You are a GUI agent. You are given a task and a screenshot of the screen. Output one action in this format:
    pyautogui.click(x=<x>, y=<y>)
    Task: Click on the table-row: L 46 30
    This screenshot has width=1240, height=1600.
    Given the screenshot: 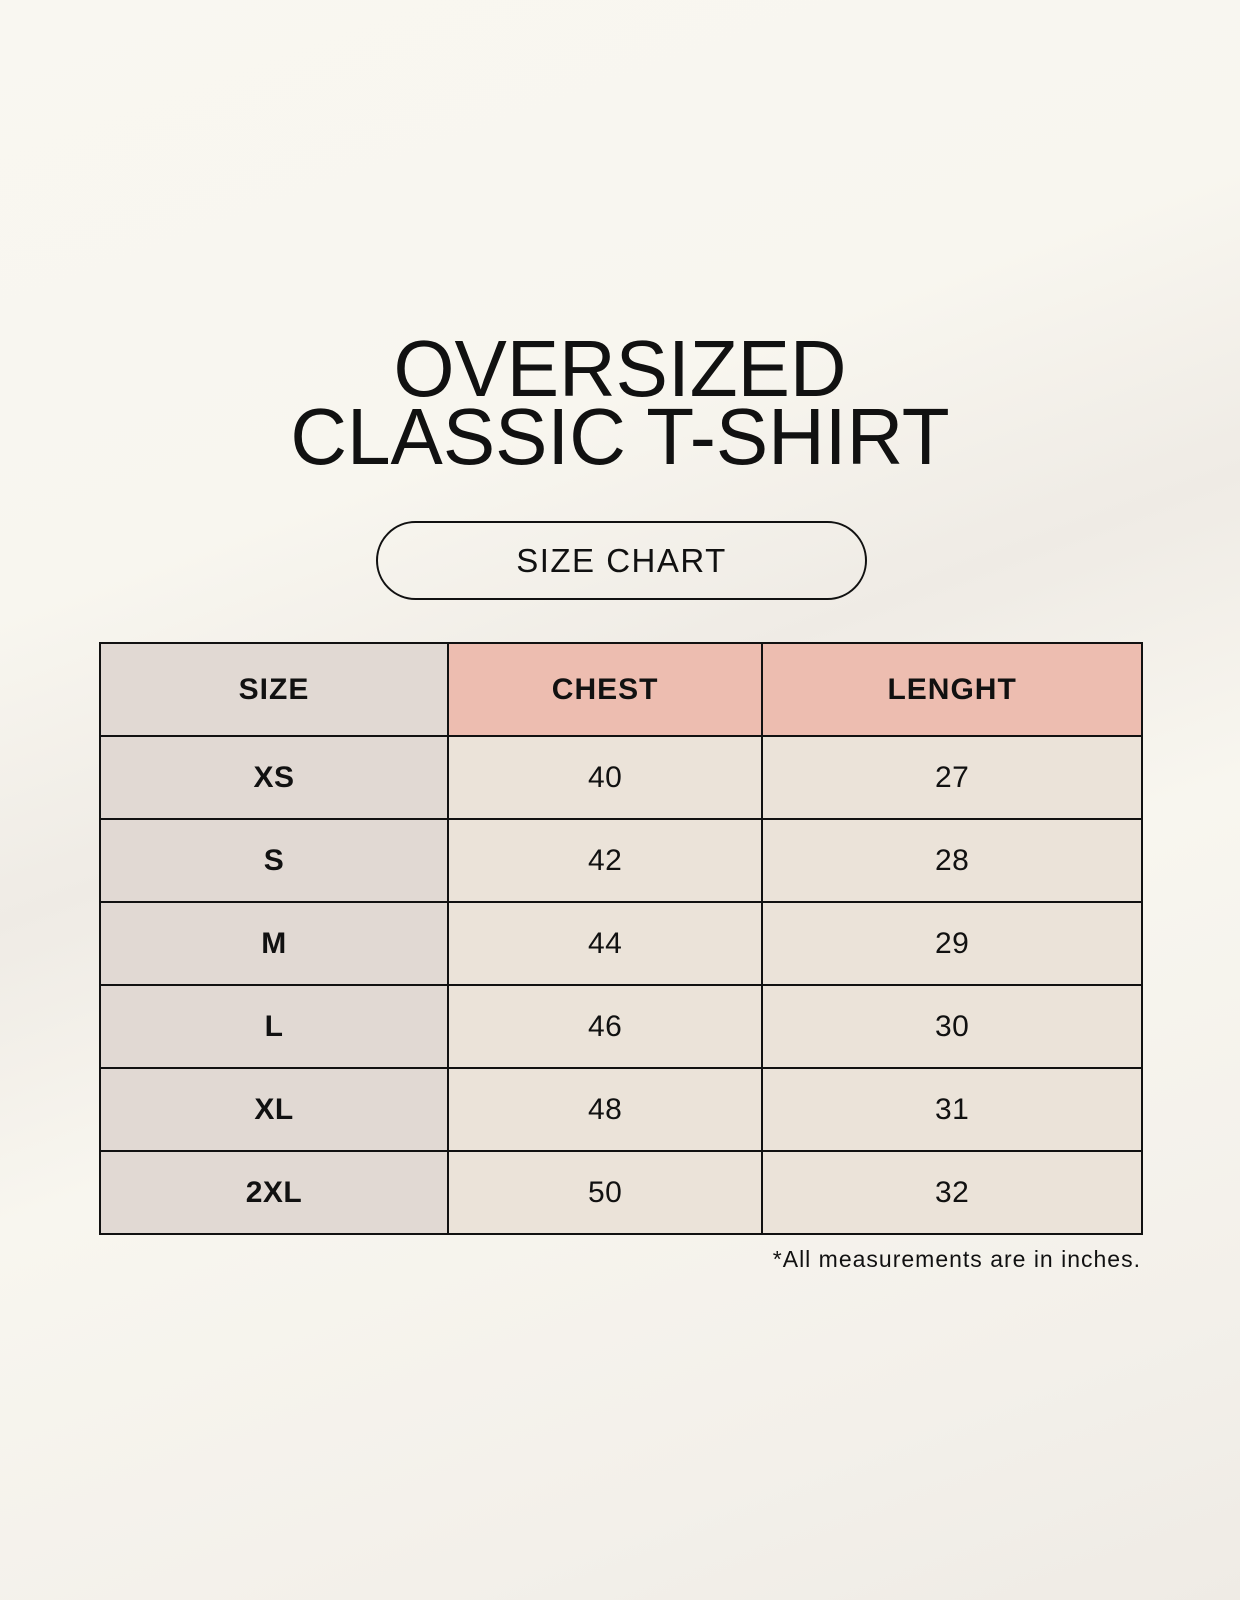 What is the action you would take?
    pyautogui.click(x=621, y=1026)
    